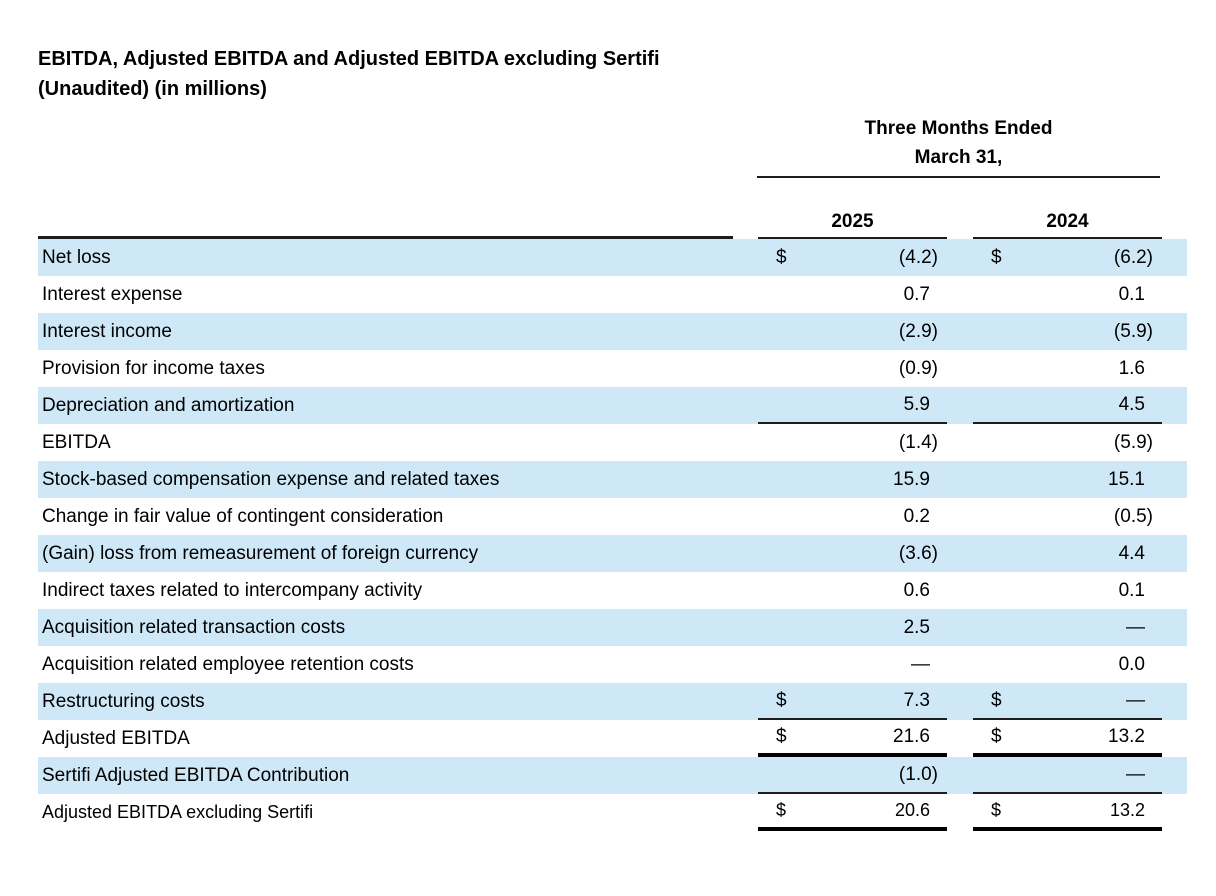 This screenshot has height=896, width=1216. What do you see at coordinates (852, 405) in the screenshot?
I see `value-cell-2025: 5.9` at bounding box center [852, 405].